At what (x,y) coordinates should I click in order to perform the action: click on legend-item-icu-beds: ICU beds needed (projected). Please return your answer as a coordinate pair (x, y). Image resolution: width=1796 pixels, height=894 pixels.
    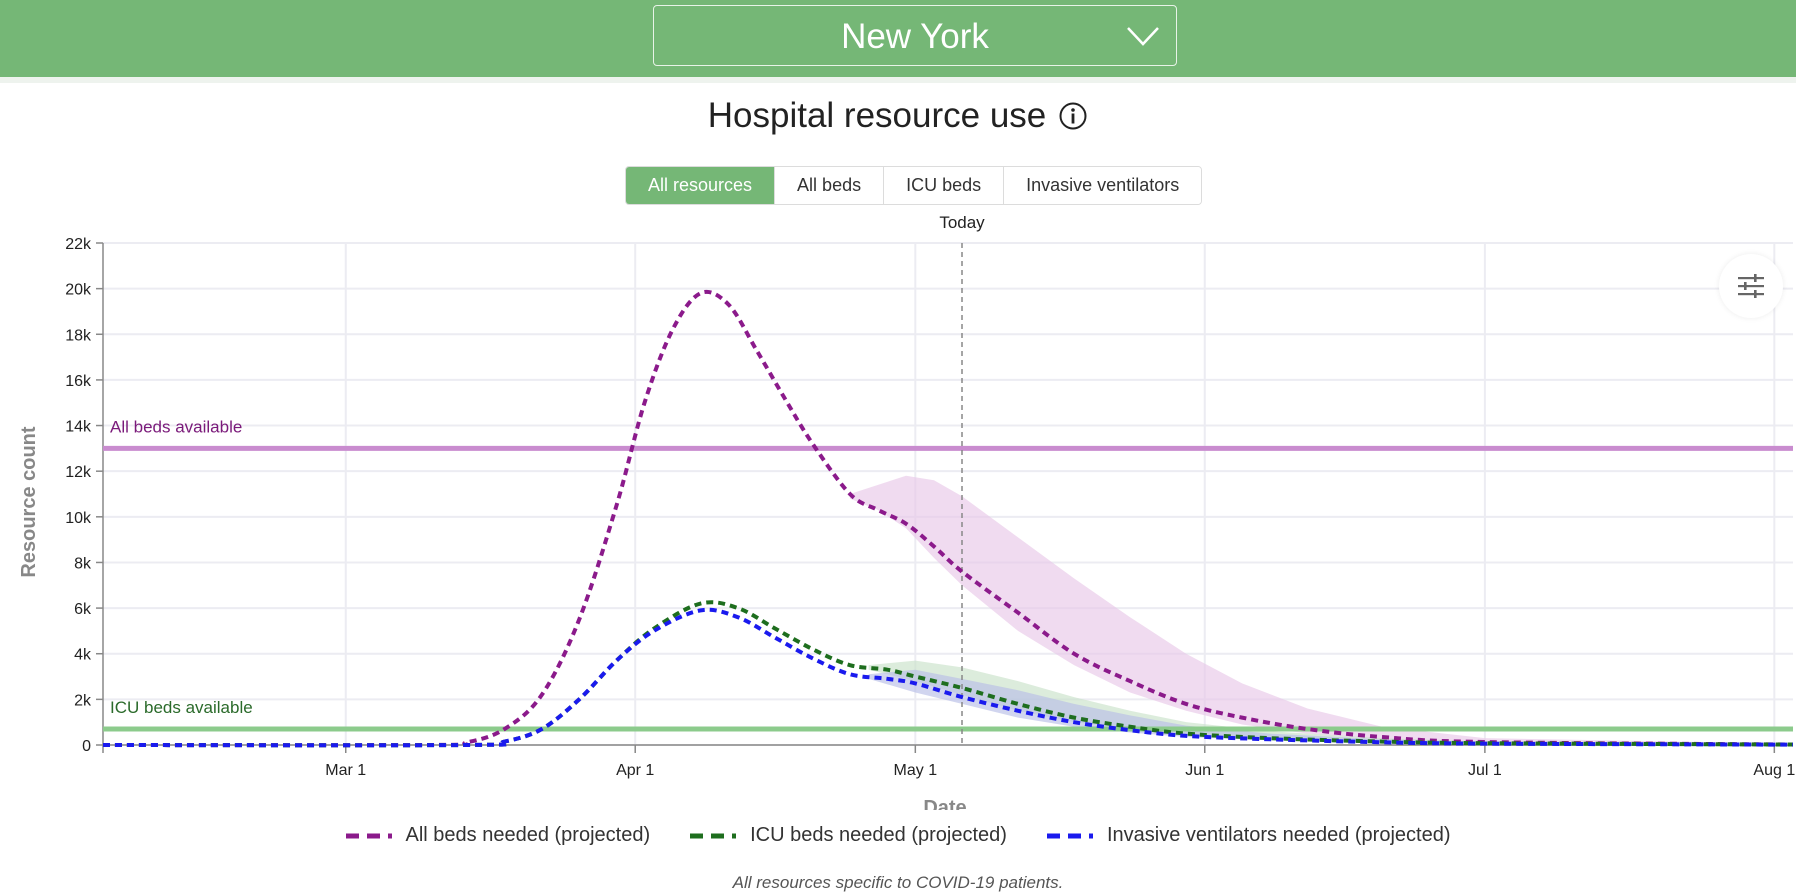
    Looking at the image, I should click on (848, 835).